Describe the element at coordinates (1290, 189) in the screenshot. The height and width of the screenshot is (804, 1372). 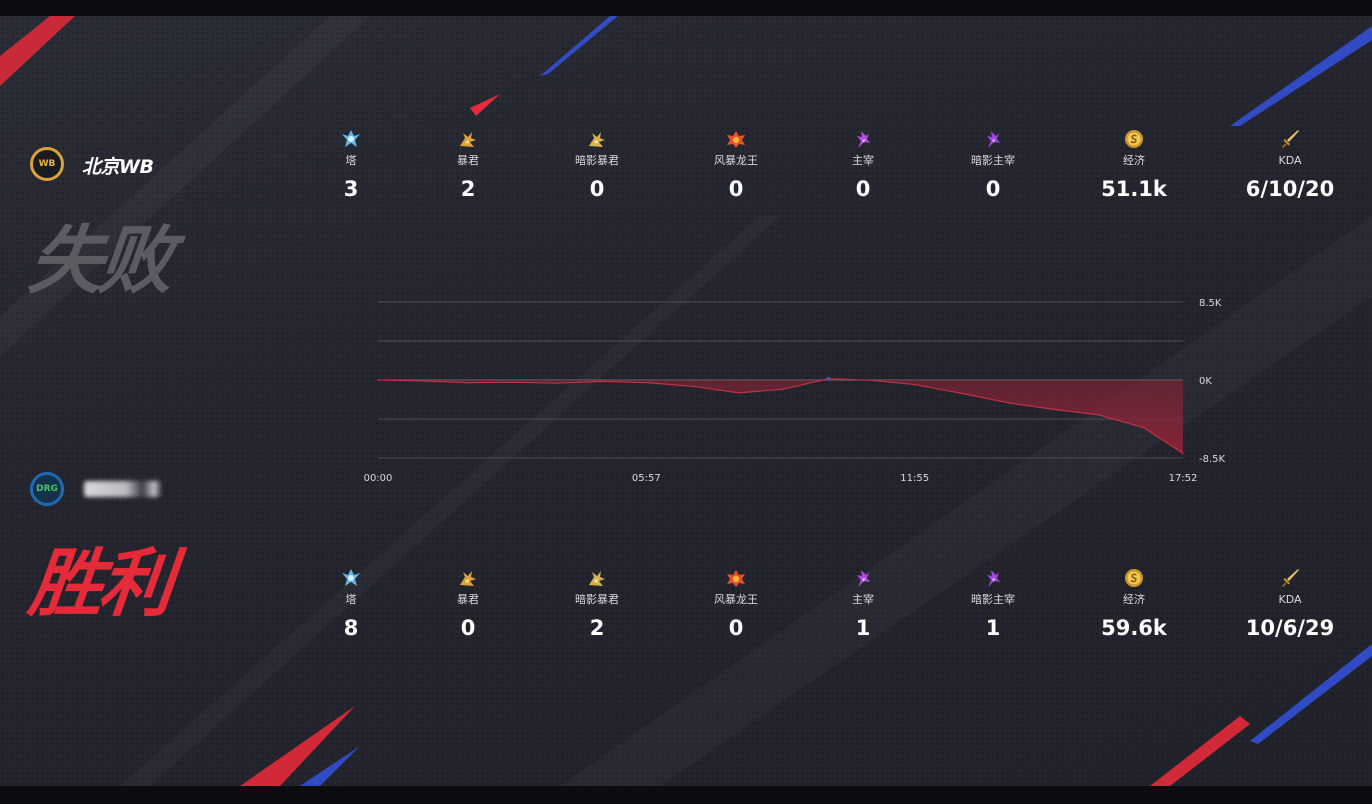
I see `stat-value: 6/10/20` at that location.